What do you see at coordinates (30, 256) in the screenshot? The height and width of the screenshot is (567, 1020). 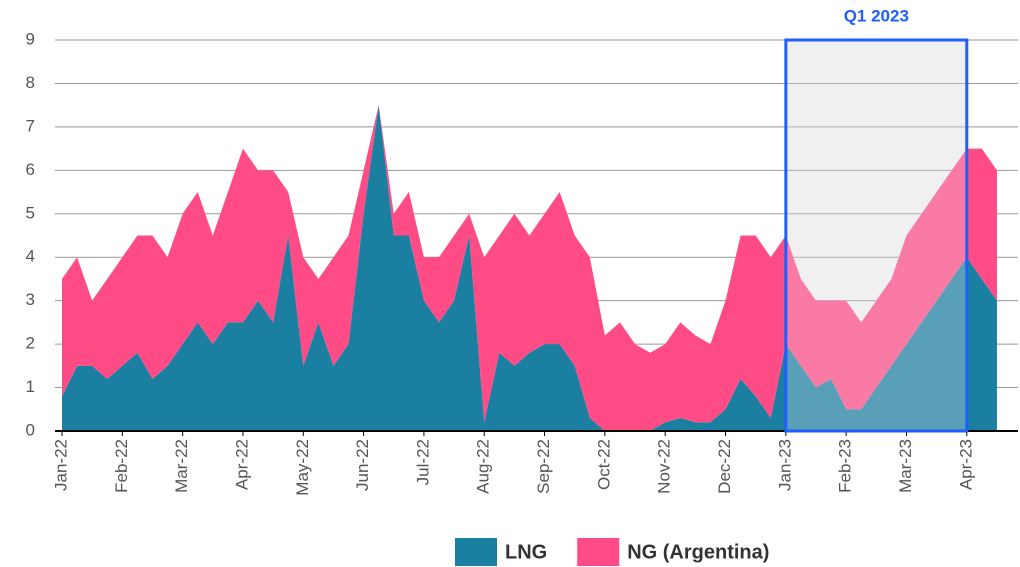 I see `y-tick-label: 4` at bounding box center [30, 256].